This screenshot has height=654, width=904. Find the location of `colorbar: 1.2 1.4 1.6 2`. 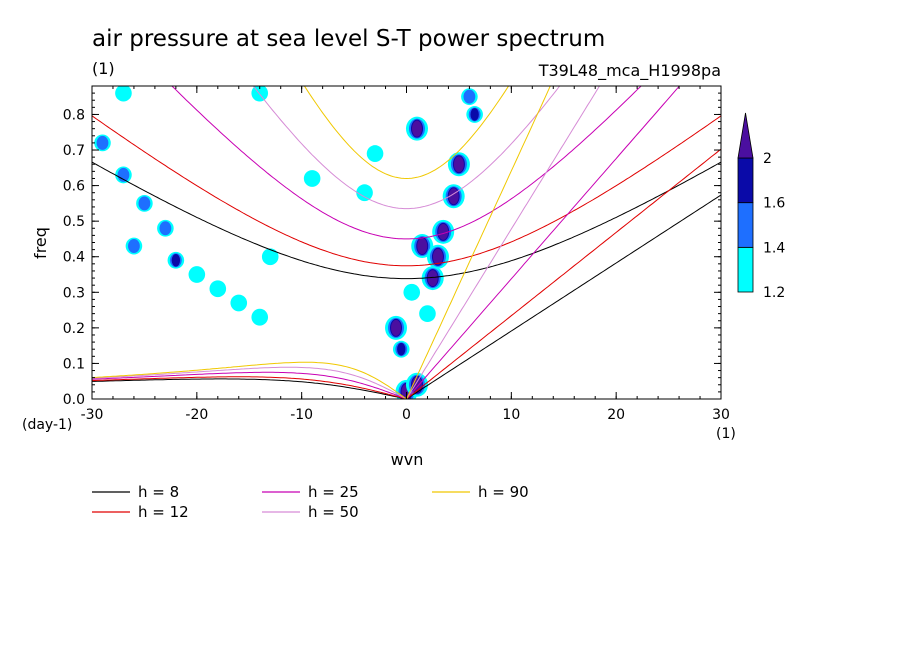

colorbar: 1.2 1.4 1.6 2 is located at coordinates (761, 206).